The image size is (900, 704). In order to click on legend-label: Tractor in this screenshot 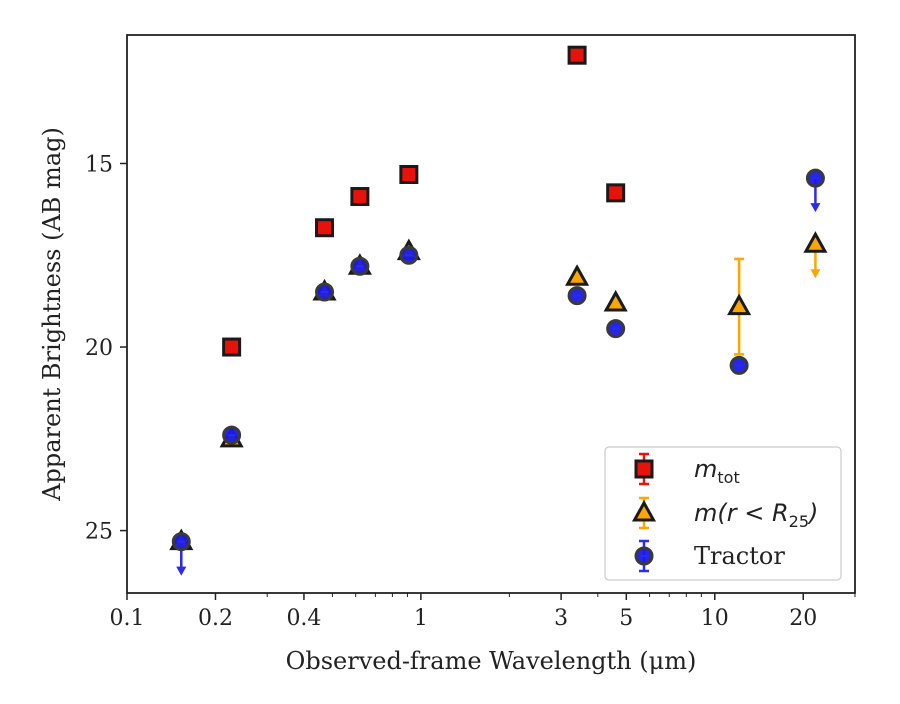, I will do `click(739, 556)`.